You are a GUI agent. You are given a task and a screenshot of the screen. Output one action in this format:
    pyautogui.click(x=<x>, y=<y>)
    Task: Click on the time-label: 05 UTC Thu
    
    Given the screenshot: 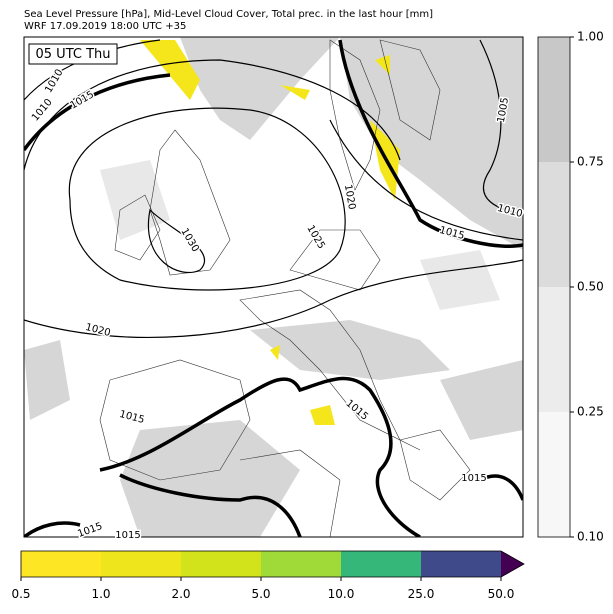 What is the action you would take?
    pyautogui.click(x=73, y=54)
    